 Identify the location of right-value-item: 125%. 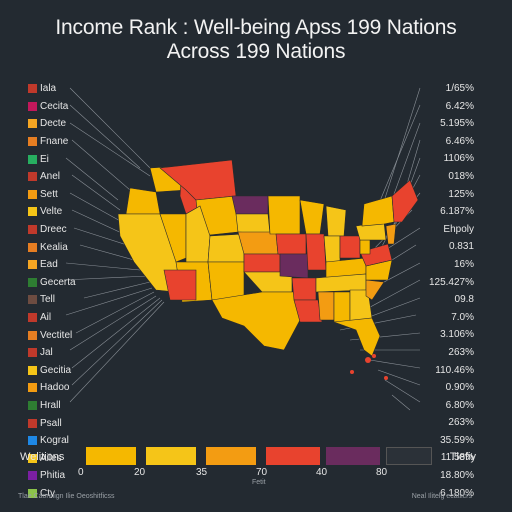
(461, 194).